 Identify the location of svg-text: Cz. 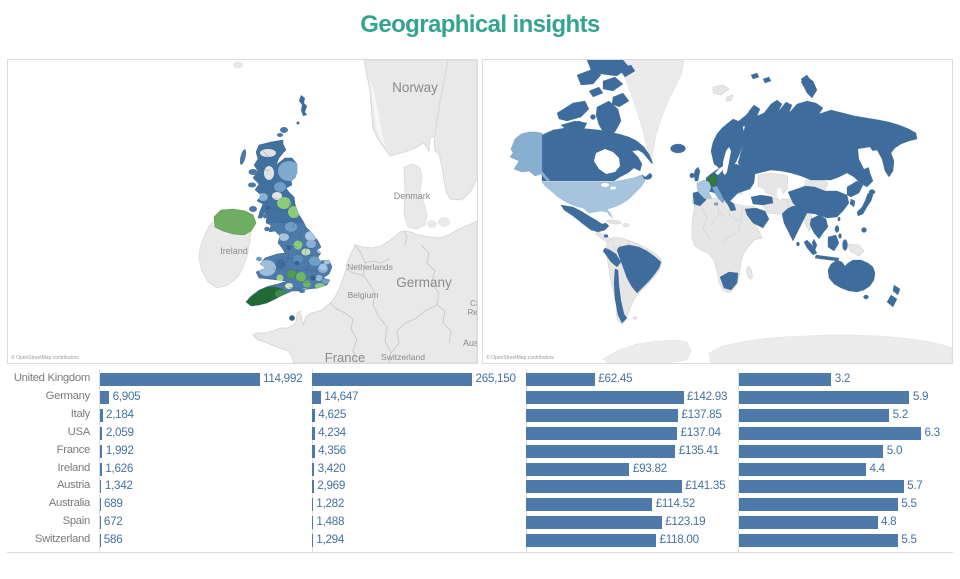
(473, 303).